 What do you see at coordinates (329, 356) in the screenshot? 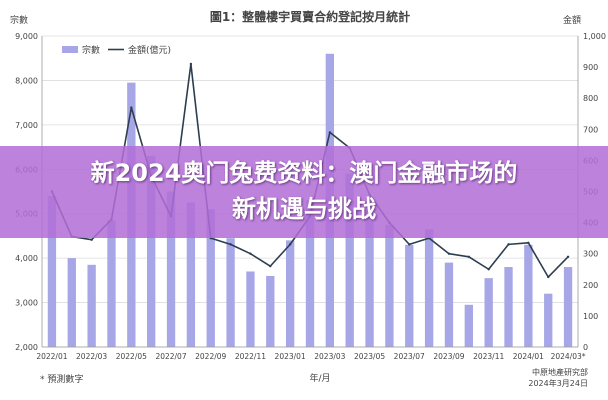
I see `x-tick-label: 2023/03` at bounding box center [329, 356].